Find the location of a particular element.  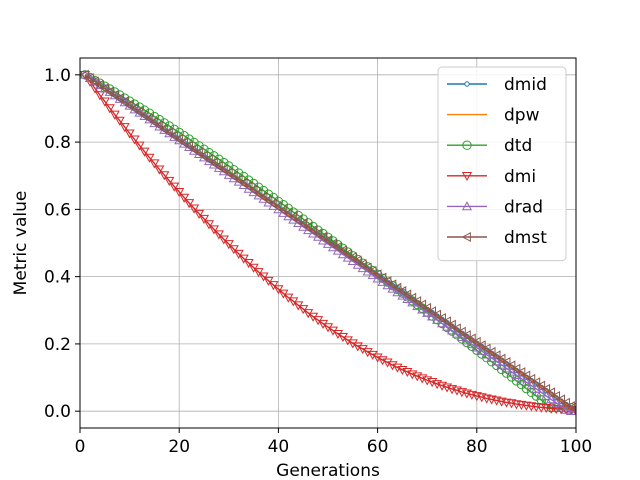

x-tick-label: 80 is located at coordinates (477, 447).